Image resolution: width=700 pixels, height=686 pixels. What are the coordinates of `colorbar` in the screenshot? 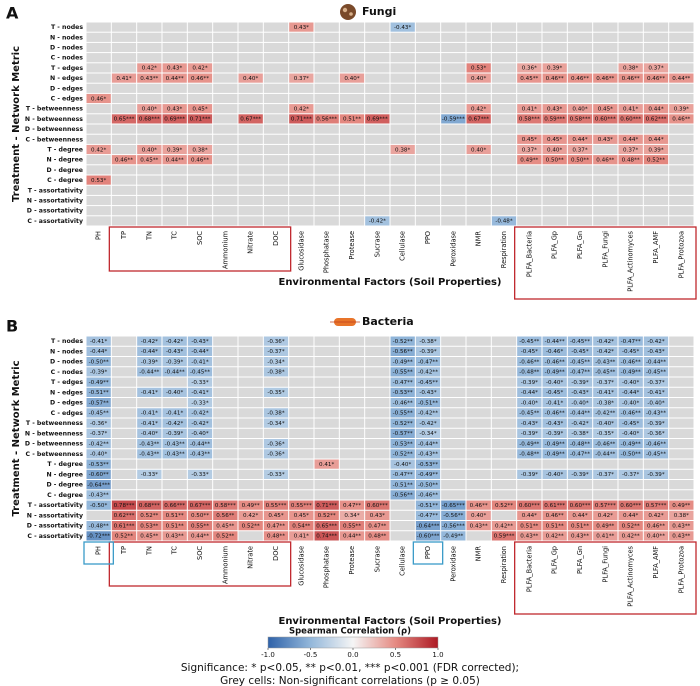 It's located at (353, 642).